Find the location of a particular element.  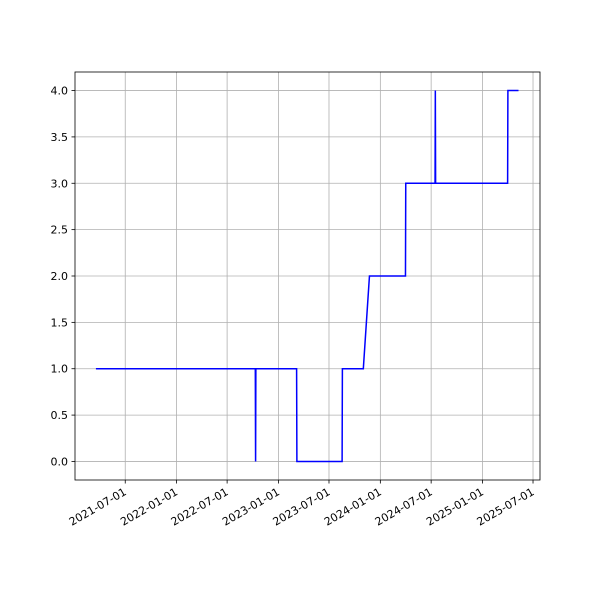

y-tick-label: 3.5 is located at coordinates (60, 137).